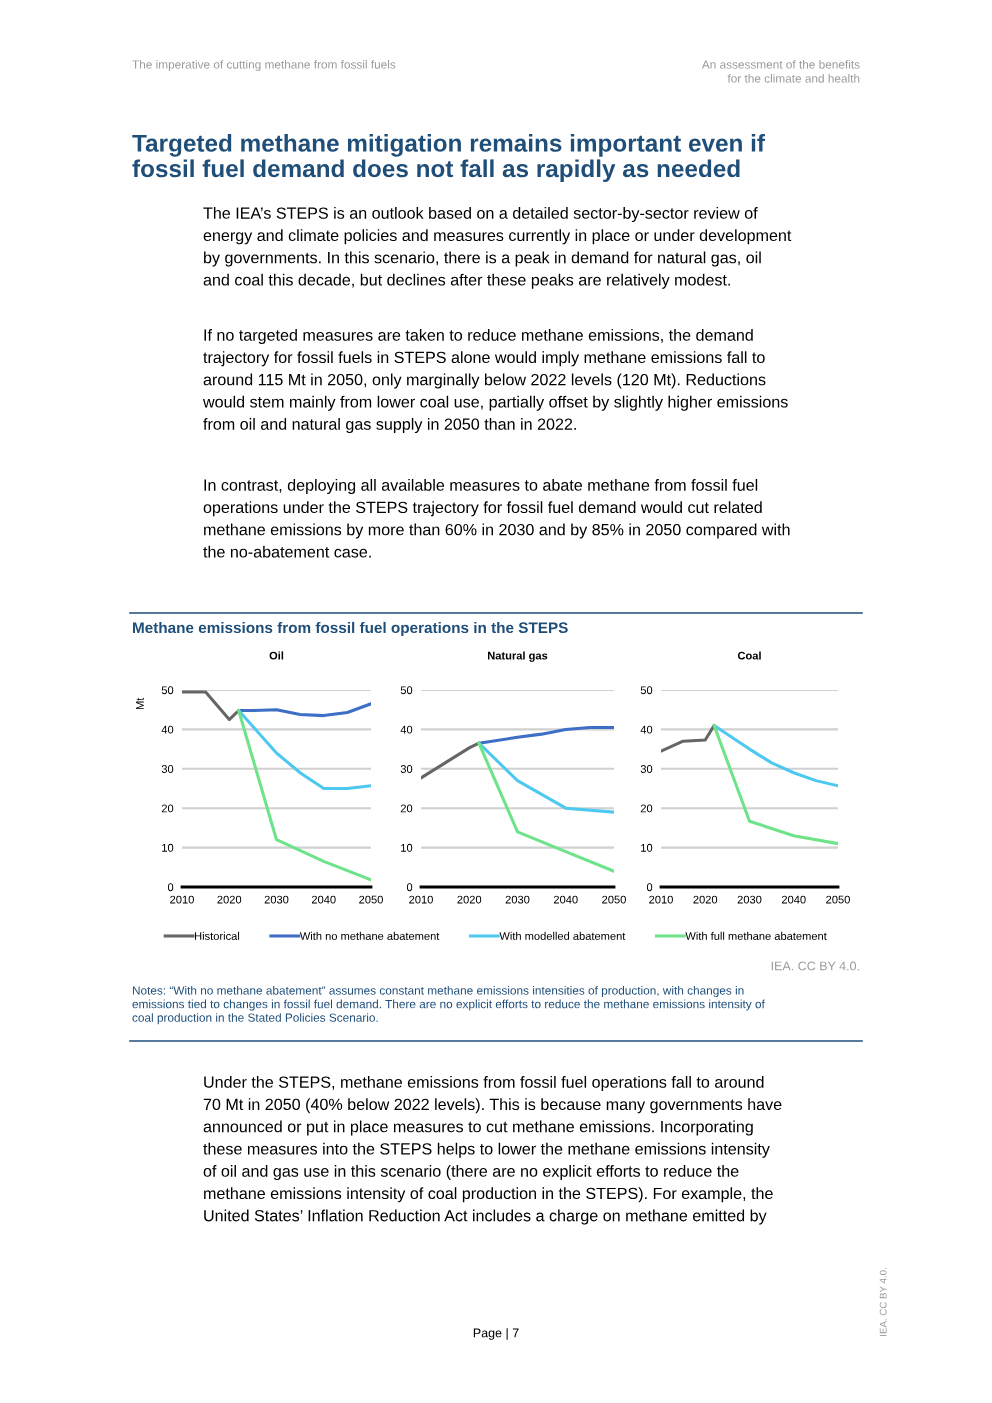  I want to click on text: Notes: “With no methane abatement” assumes constant methane emissions intensities of production, with changes in emissions tied to changes in fossil fuel demand. There are no explicit efforts to reduce the methane emissions intensity of coal production in the Stated Policies Scenario., so click(448, 1005).